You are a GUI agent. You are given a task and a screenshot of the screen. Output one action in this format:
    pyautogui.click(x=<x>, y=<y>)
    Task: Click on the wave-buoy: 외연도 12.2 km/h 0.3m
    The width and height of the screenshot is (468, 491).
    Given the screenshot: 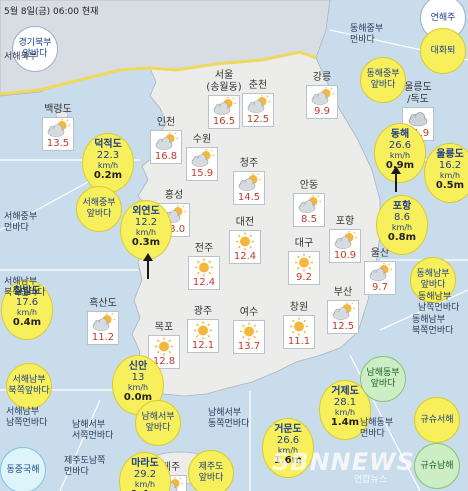 What is the action you would take?
    pyautogui.click(x=146, y=230)
    